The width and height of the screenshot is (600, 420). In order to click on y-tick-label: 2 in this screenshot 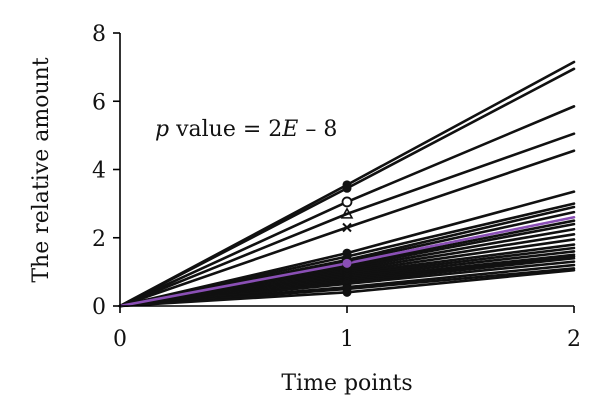, I will do `click(99, 239)`.